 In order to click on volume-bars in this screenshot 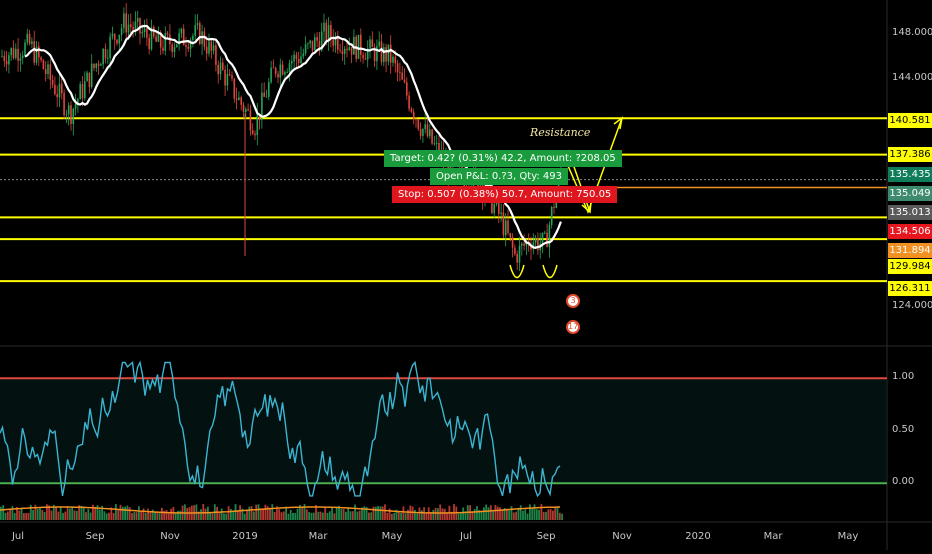, I will do `click(281, 512)`.